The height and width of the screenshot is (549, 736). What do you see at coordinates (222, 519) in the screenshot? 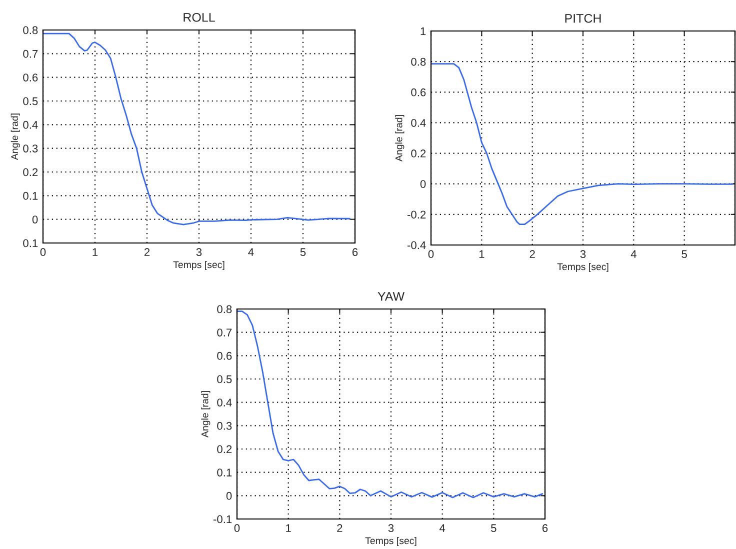
I see `y-tick-label: -0.1` at bounding box center [222, 519].